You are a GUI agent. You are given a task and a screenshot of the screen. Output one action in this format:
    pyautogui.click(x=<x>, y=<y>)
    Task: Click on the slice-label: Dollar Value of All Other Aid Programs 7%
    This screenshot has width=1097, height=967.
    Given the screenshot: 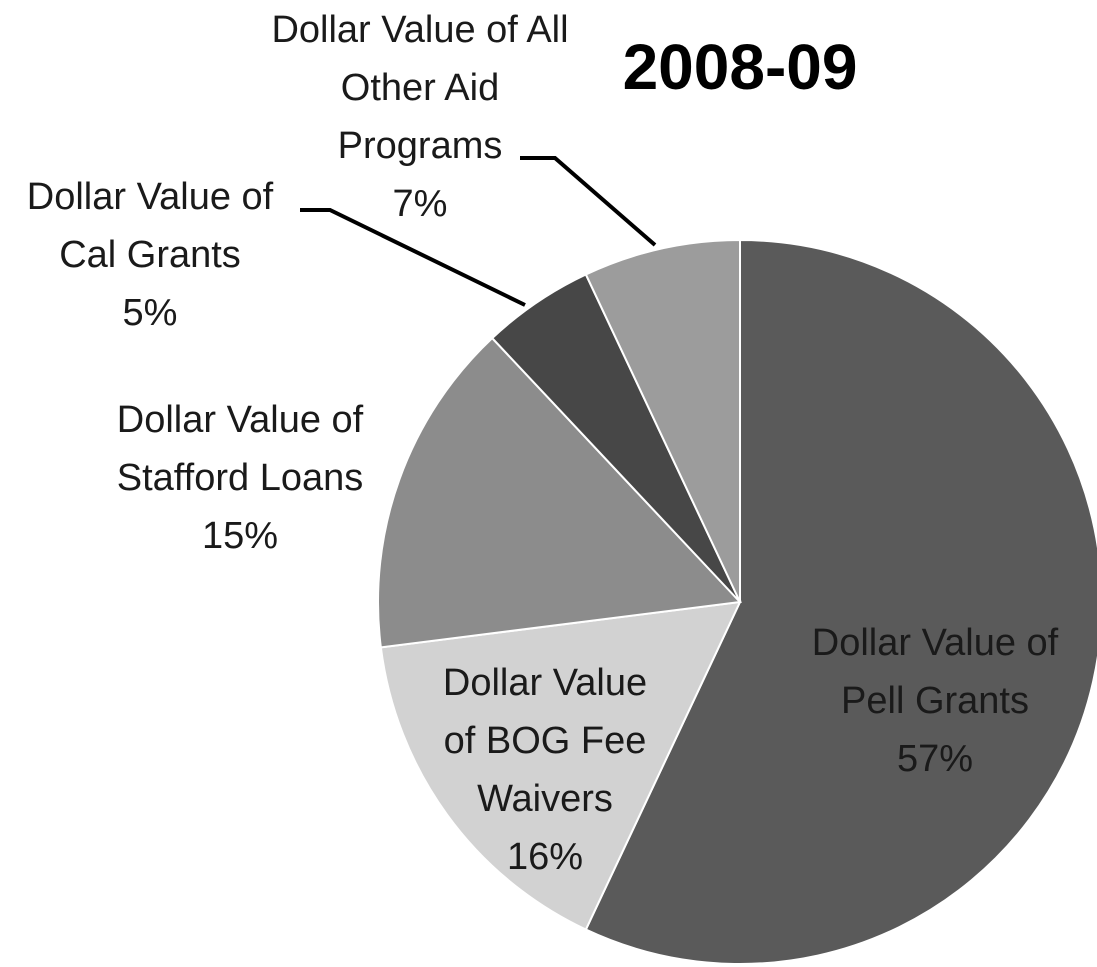 What is the action you would take?
    pyautogui.click(x=420, y=117)
    